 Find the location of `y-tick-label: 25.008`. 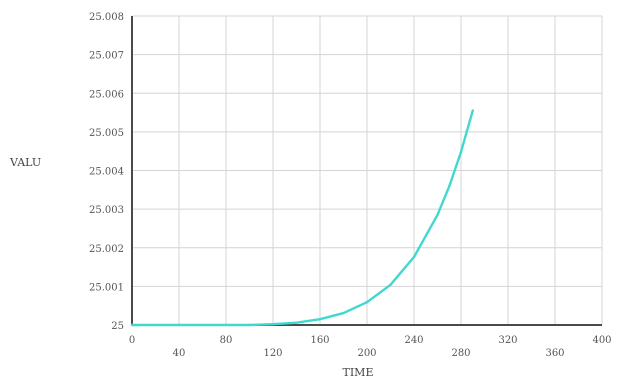

y-tick-label: 25.008 is located at coordinates (106, 17).